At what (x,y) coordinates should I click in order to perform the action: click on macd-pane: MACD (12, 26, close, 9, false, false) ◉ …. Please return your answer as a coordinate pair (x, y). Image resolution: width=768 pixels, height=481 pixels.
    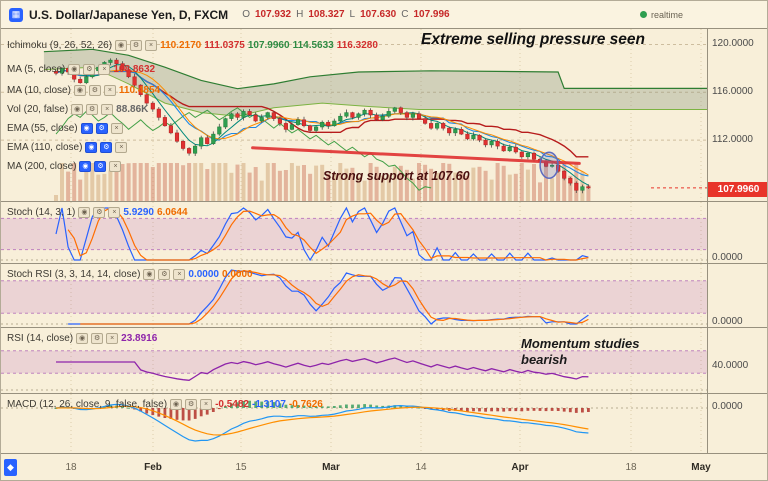
    Looking at the image, I should click on (384, 423).